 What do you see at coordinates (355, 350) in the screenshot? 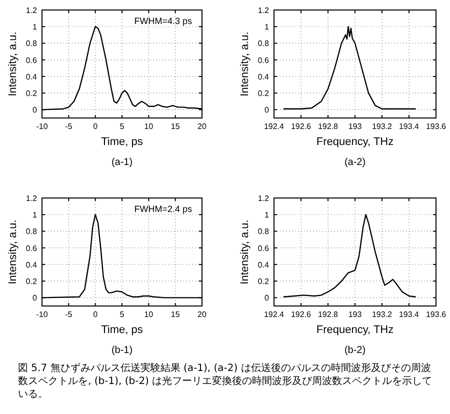
I see `text: (b-2)` at bounding box center [355, 350].